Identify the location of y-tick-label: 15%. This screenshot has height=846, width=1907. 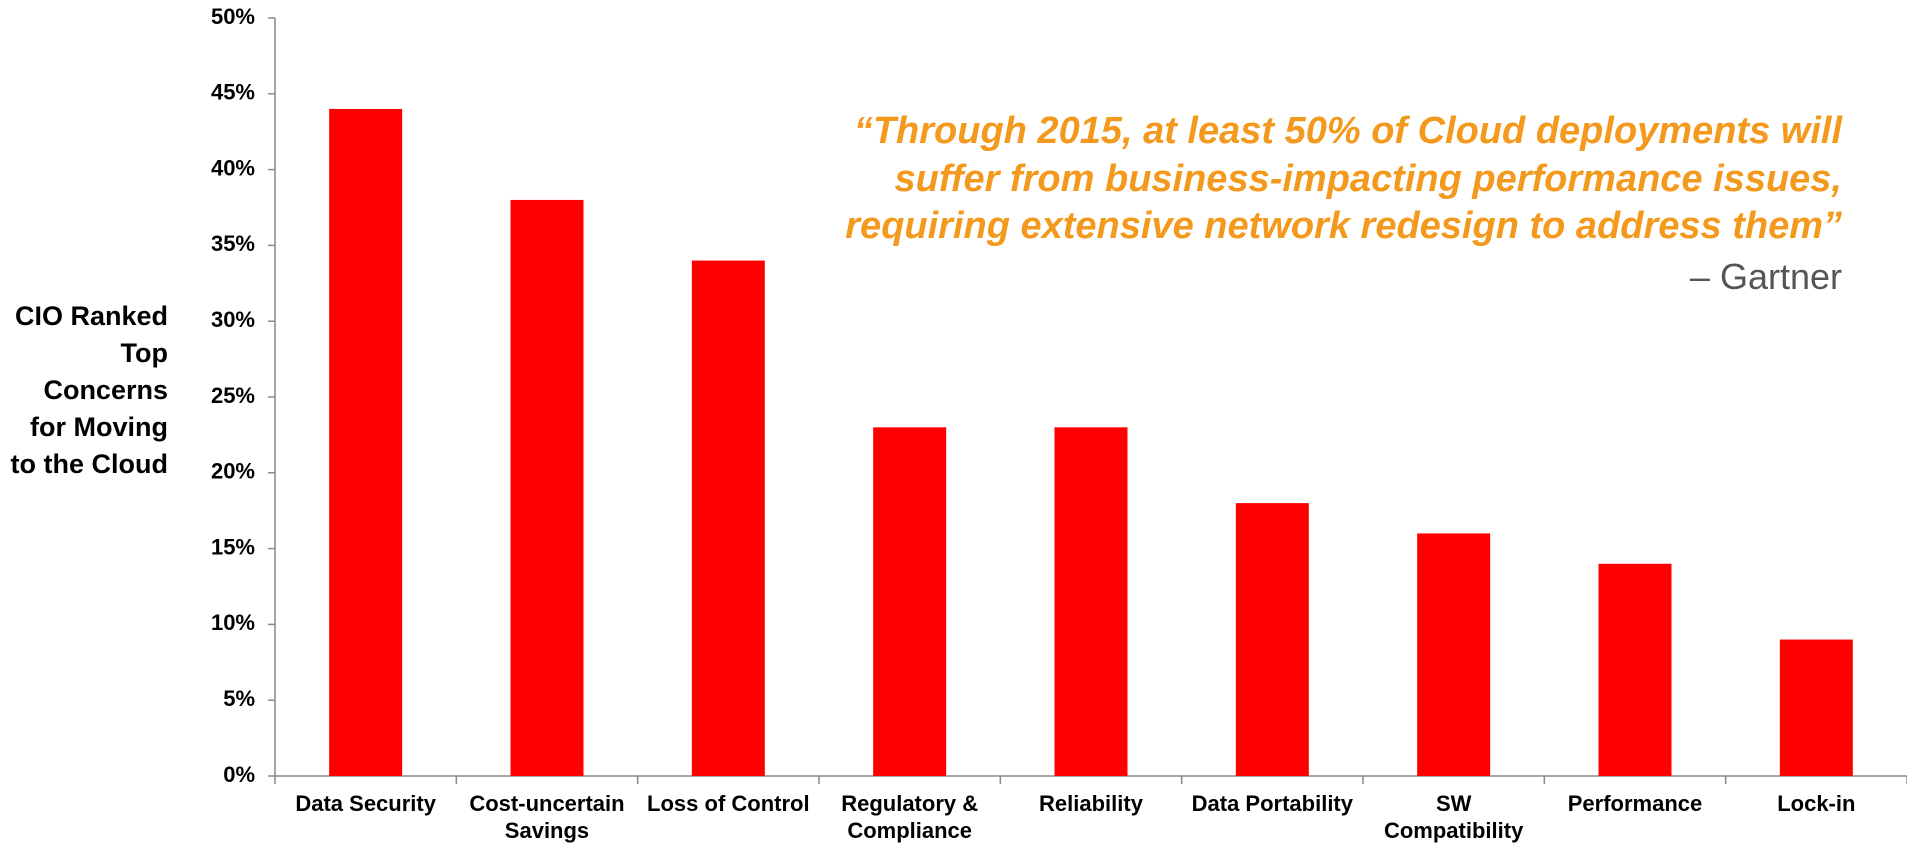
(233, 546).